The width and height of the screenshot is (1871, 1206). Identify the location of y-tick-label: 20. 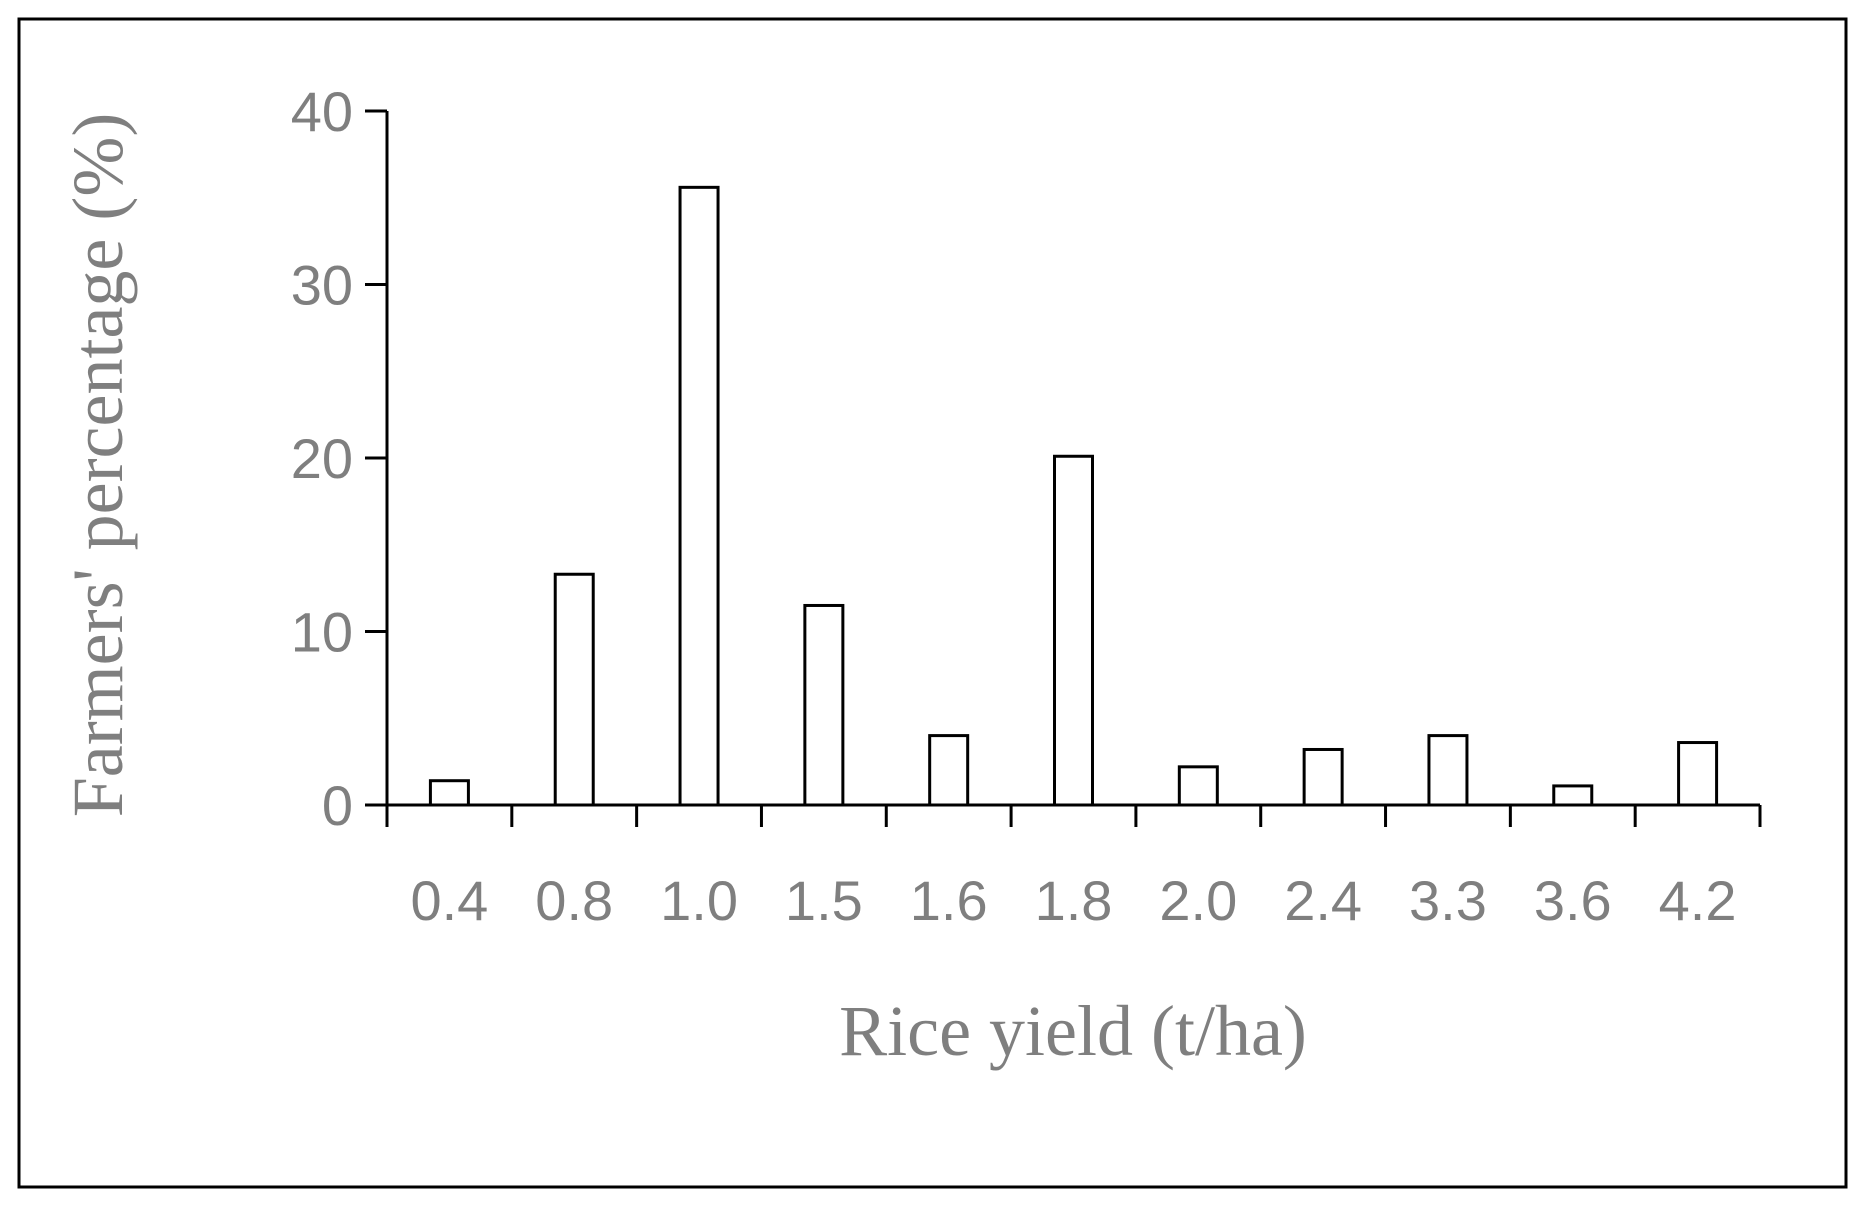
(322, 458).